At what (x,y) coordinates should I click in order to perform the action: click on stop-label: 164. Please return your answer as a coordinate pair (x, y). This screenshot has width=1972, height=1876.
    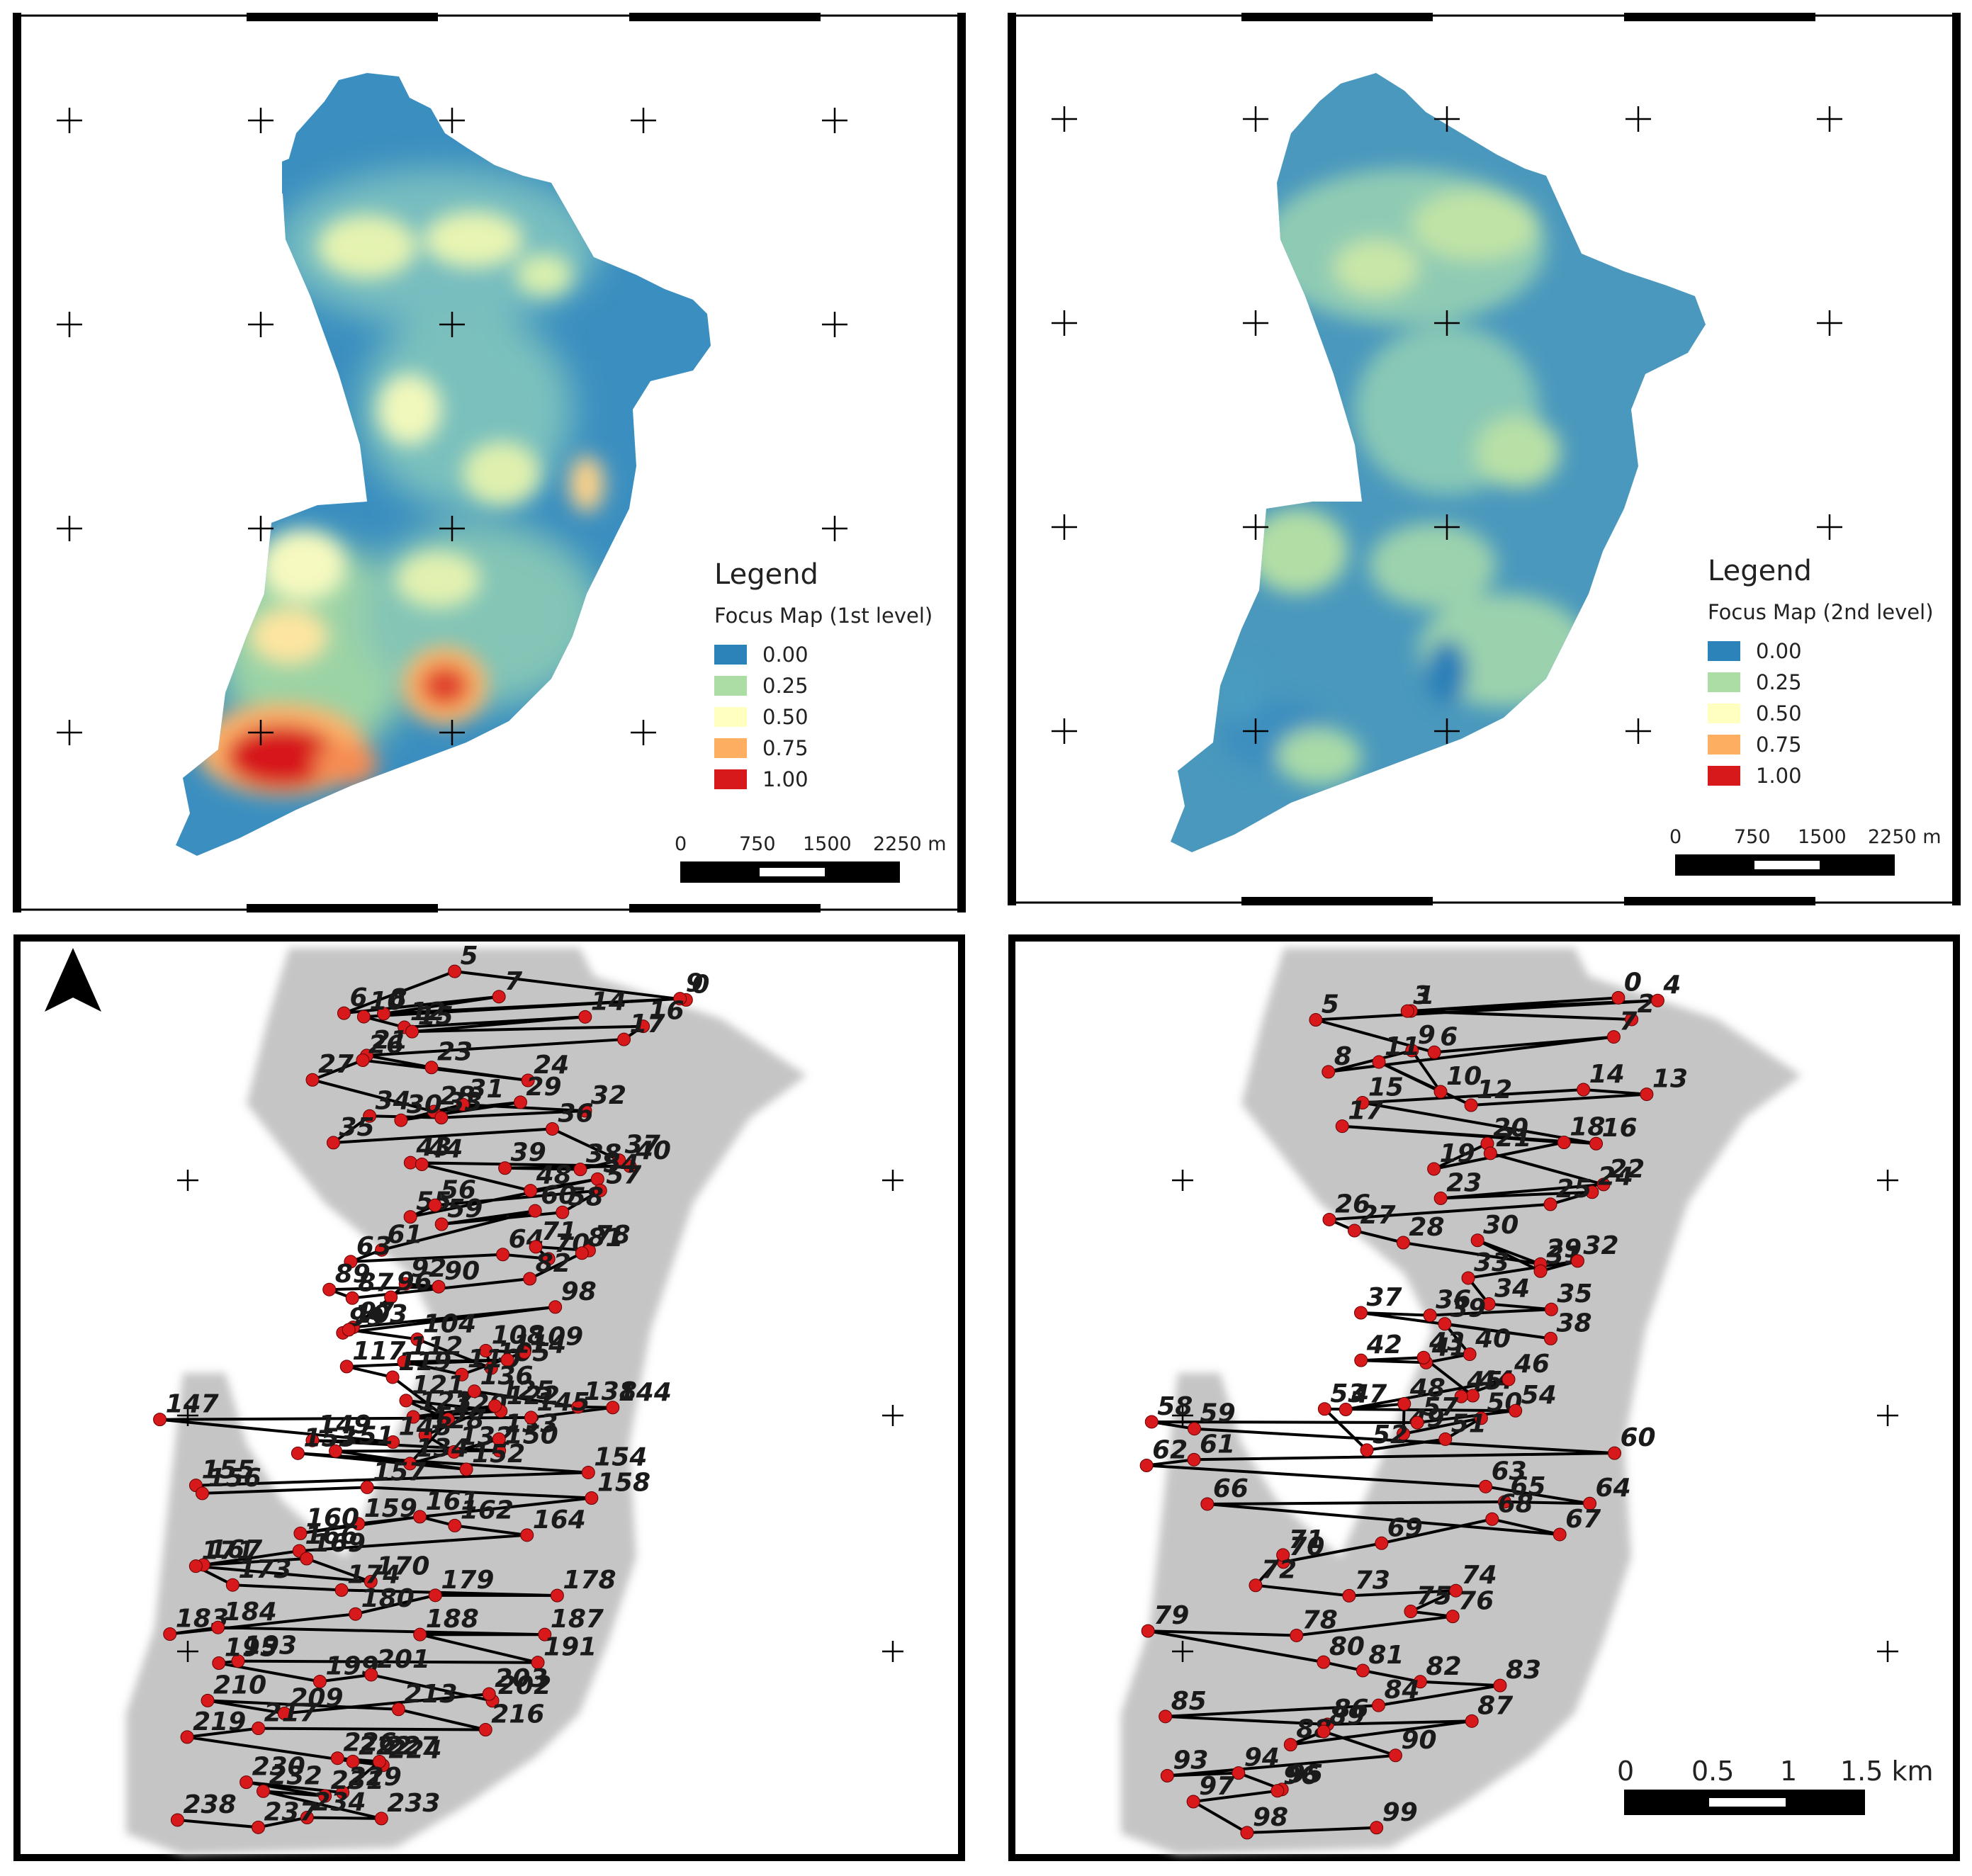
    Looking at the image, I should click on (559, 1520).